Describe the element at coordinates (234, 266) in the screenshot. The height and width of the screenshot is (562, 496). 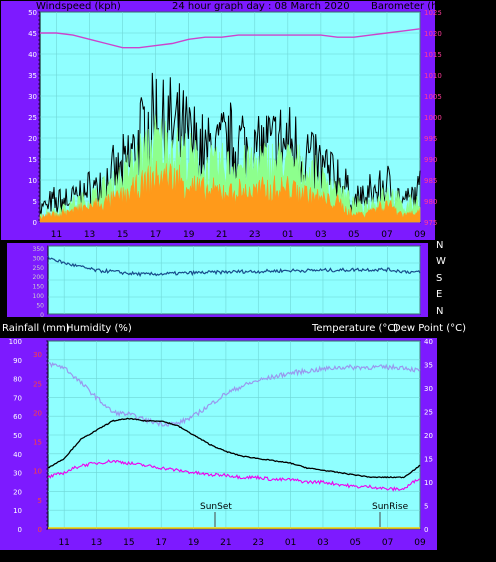
I see `wind-direction-series` at that location.